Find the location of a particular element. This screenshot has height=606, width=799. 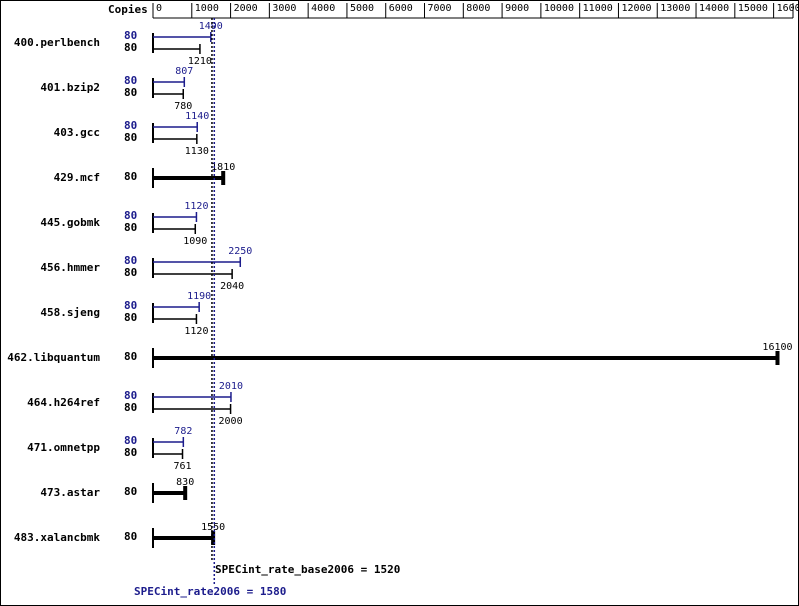

x-tick-label: 10000 is located at coordinates (559, 8).